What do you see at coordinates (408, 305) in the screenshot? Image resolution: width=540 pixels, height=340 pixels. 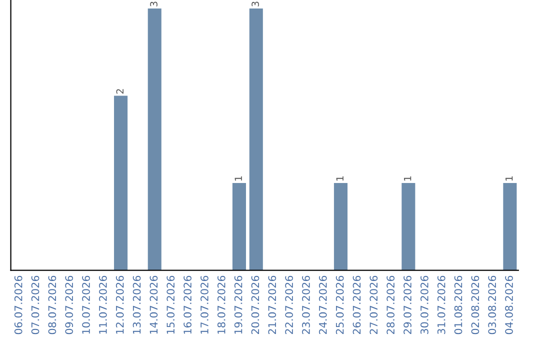 I see `x-tick-label: 29.07.2026` at bounding box center [408, 305].